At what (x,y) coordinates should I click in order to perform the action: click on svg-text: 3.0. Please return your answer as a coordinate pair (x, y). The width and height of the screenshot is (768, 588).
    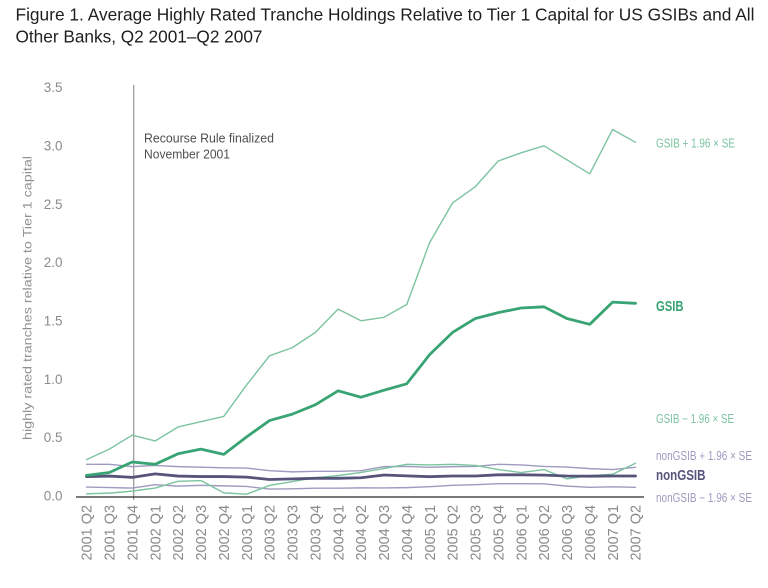
    Looking at the image, I should click on (53, 146).